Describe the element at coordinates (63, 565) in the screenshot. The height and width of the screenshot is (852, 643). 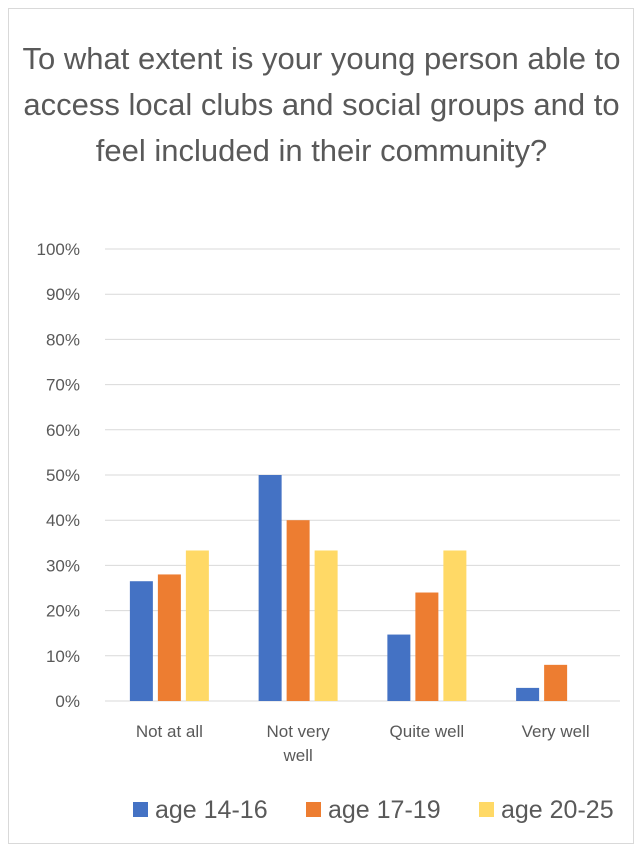
I see `y-tick-label: 30%` at that location.